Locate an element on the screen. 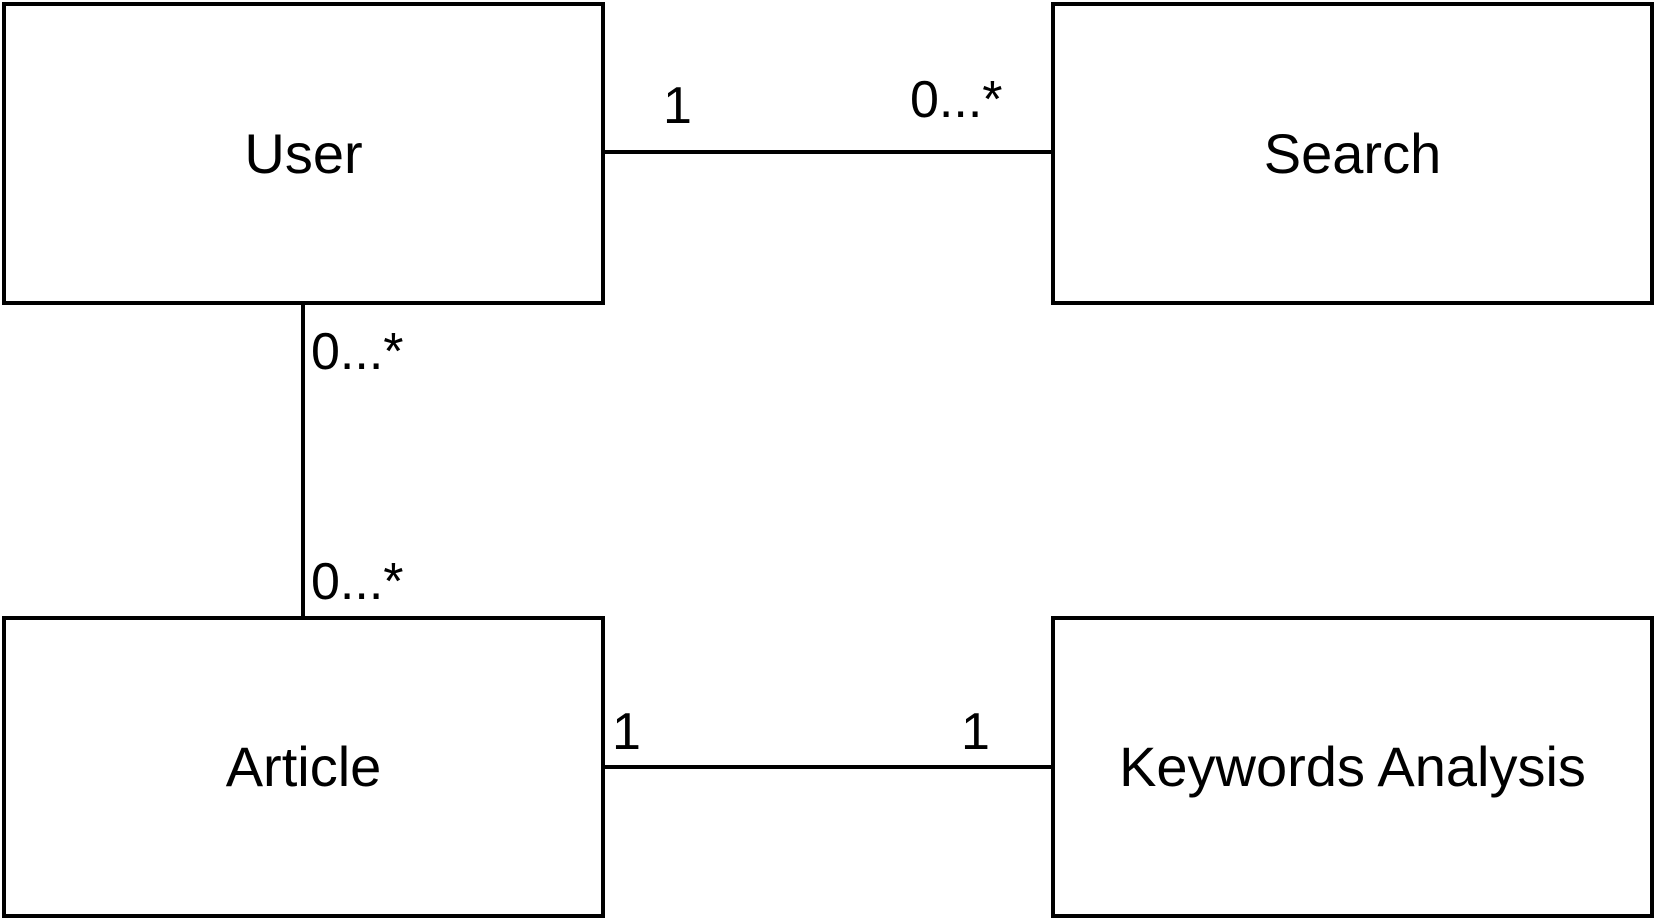  user-article-multiplicity-article: 0...* is located at coordinates (357, 582).